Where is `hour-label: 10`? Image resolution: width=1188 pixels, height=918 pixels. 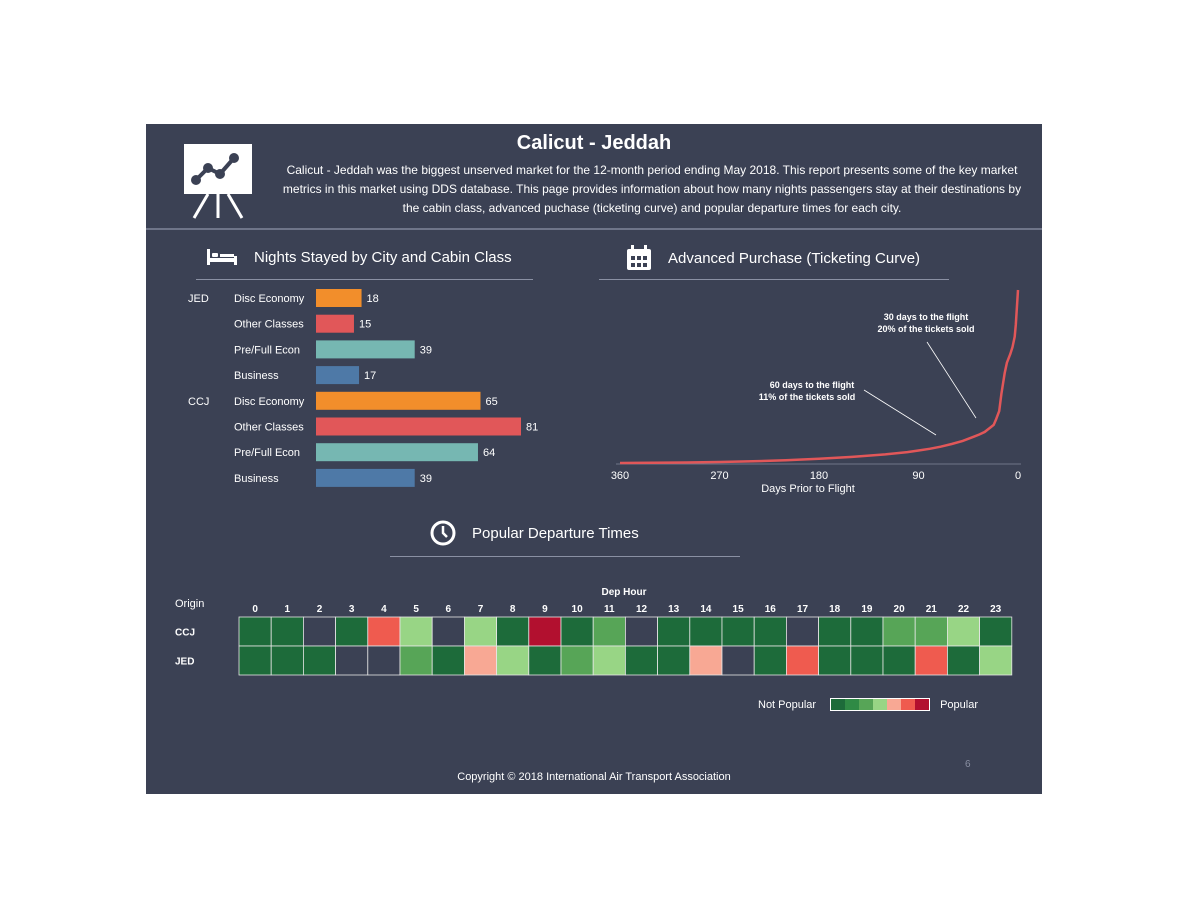
hour-label: 10 is located at coordinates (578, 609).